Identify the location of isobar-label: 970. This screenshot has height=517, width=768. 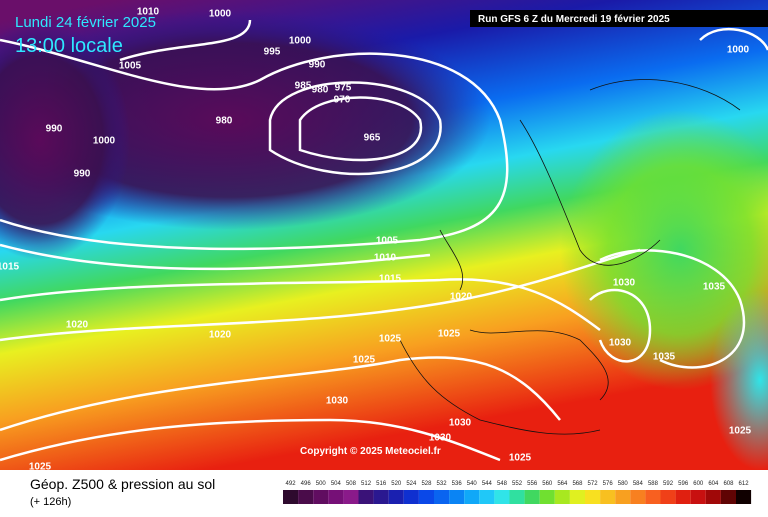
(342, 100).